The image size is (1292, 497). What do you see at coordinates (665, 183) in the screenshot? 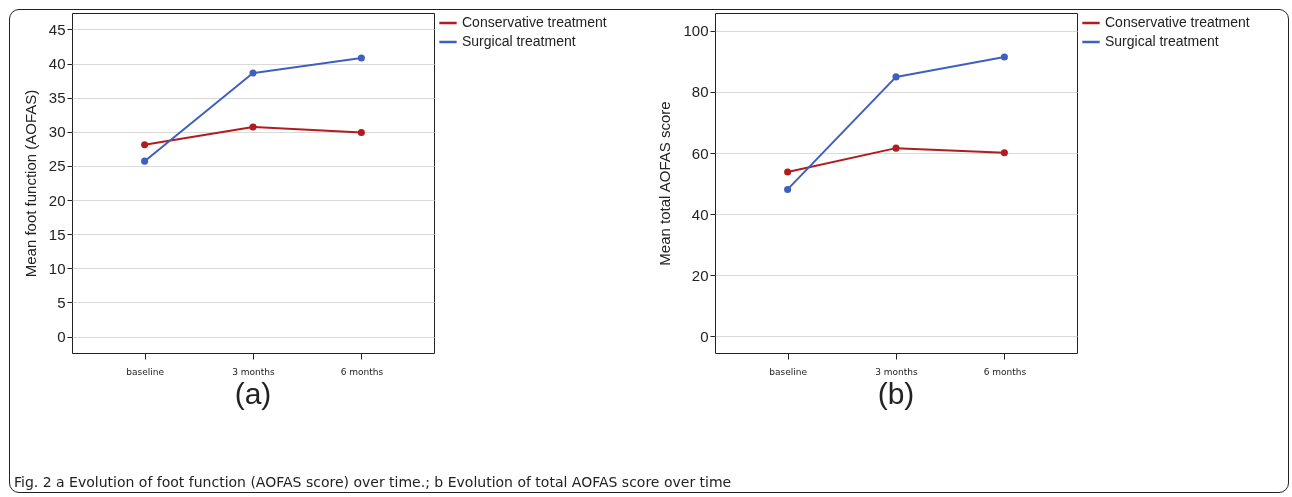
I see `y-axis-title: Mean total AOFAS score` at bounding box center [665, 183].